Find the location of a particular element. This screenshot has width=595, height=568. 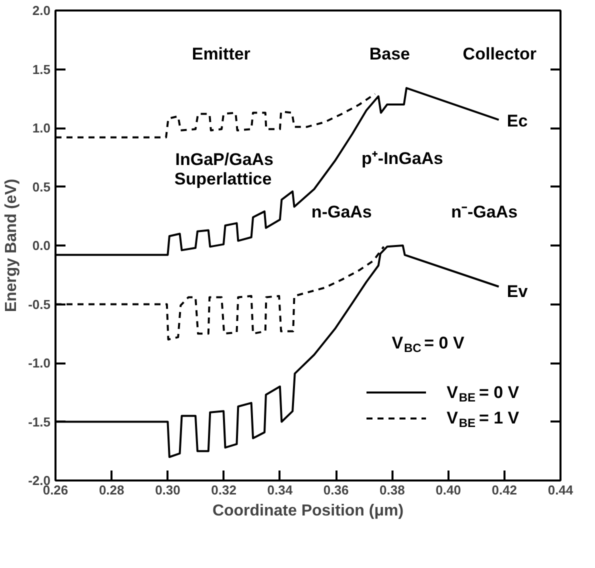

y-tick-label: 0.0 is located at coordinates (41, 245).